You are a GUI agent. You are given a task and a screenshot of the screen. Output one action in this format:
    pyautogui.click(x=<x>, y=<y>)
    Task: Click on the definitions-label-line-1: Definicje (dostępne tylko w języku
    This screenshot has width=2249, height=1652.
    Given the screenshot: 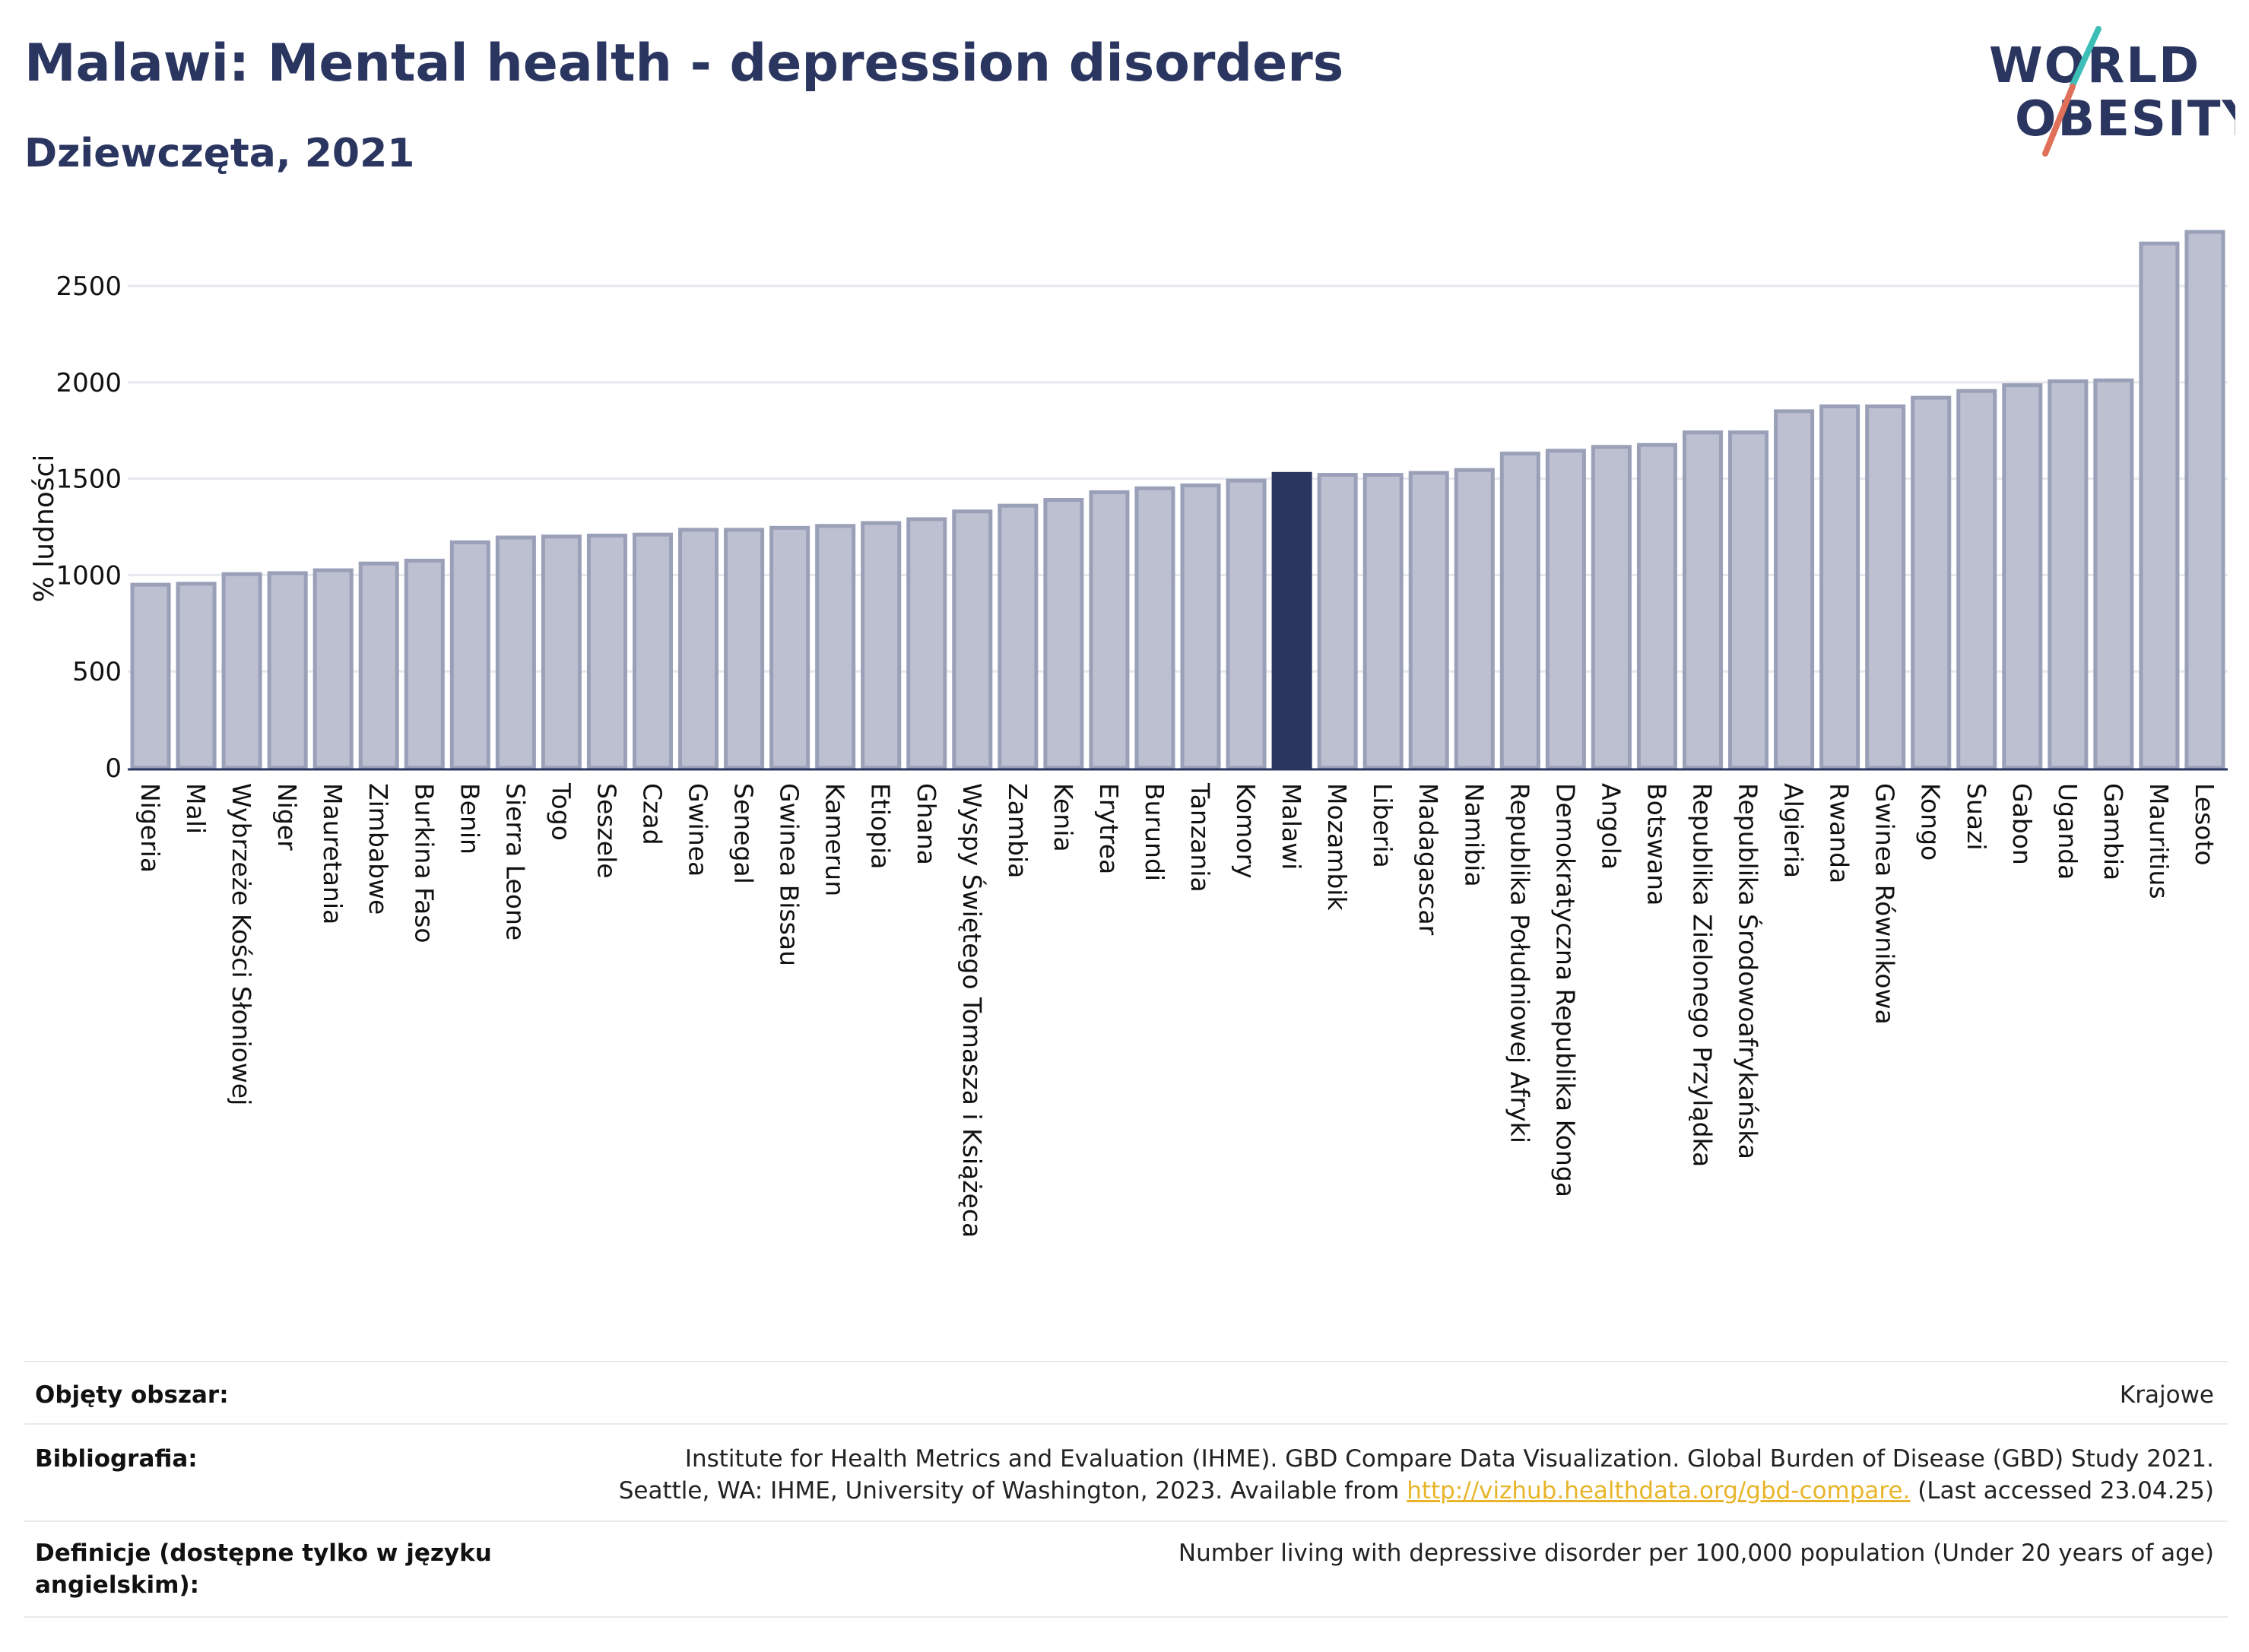 What is the action you would take?
    pyautogui.click(x=263, y=1553)
    